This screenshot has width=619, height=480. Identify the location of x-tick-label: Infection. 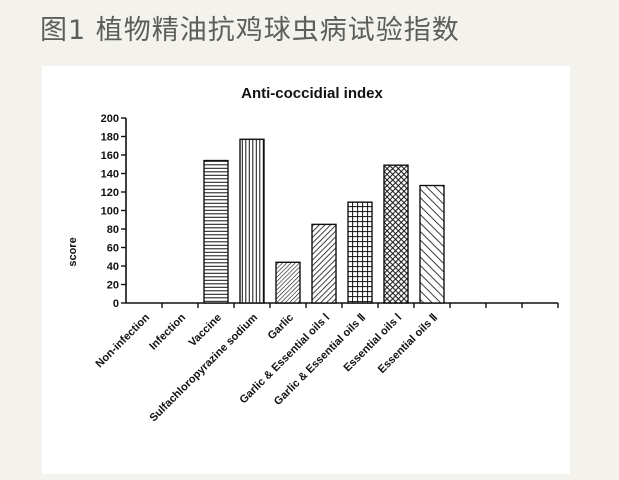
(167, 331).